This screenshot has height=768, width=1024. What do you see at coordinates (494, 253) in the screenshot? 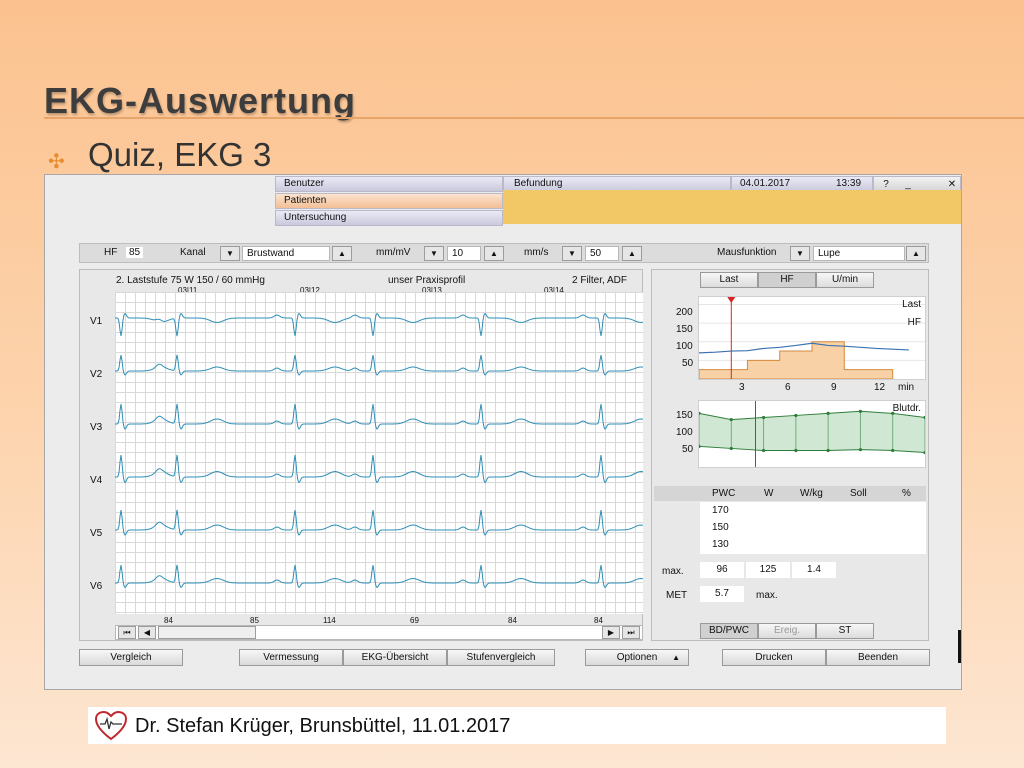
I see `mmmv-up-button: ▲` at bounding box center [494, 253].